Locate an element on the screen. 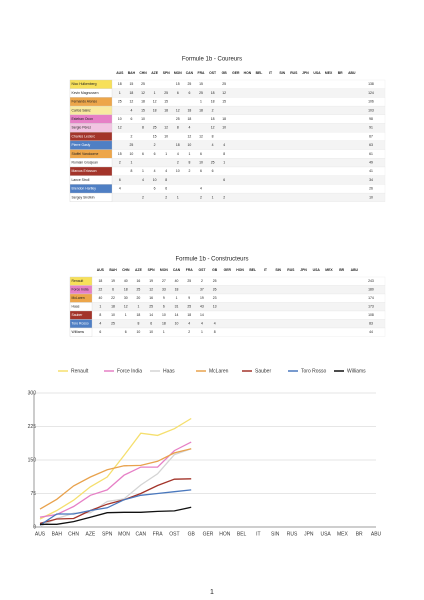 The image size is (424, 600). row-total: 34 is located at coordinates (371, 180).